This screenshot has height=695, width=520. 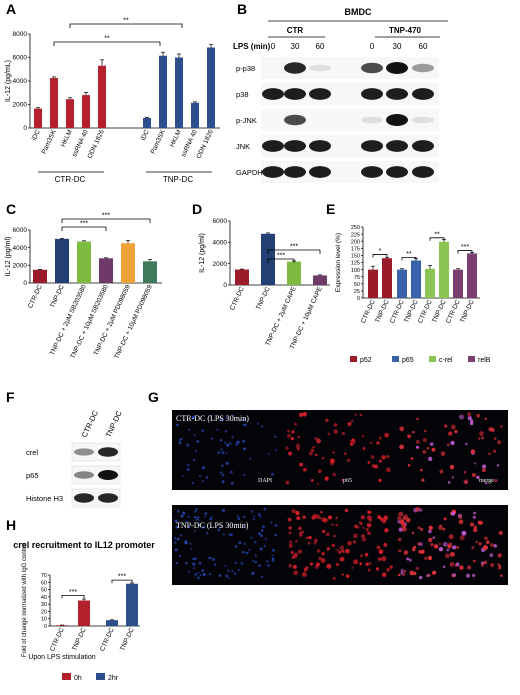 What do you see at coordinates (32, 452) in the screenshot?
I see `blot-row-label: crel` at bounding box center [32, 452].